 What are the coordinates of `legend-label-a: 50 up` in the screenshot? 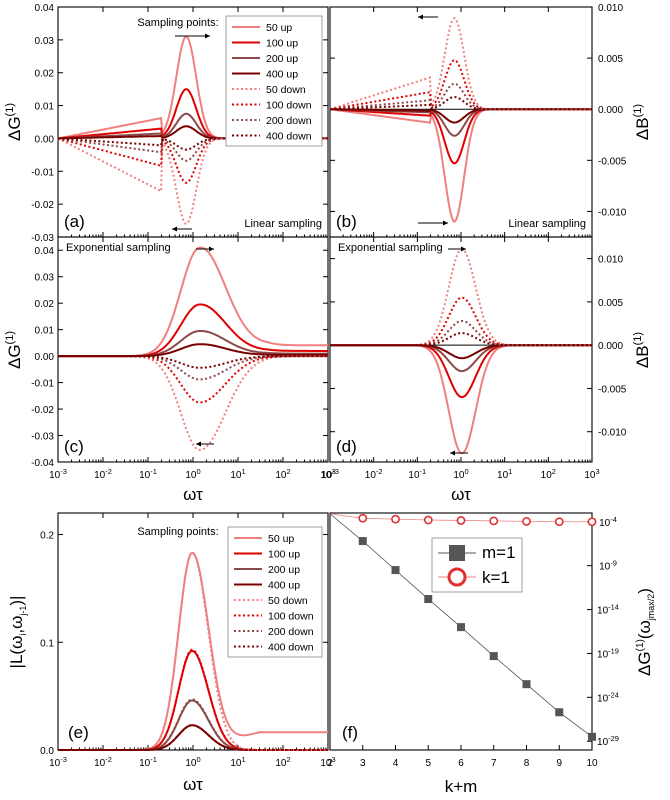 It's located at (279, 28).